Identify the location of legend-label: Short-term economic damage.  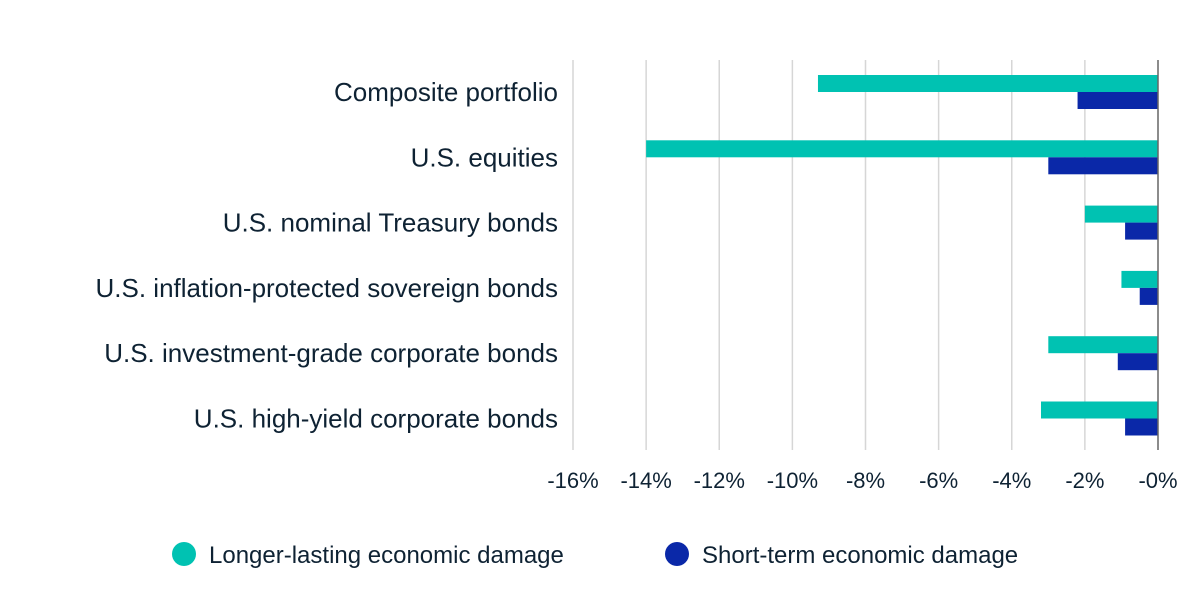
(860, 555).